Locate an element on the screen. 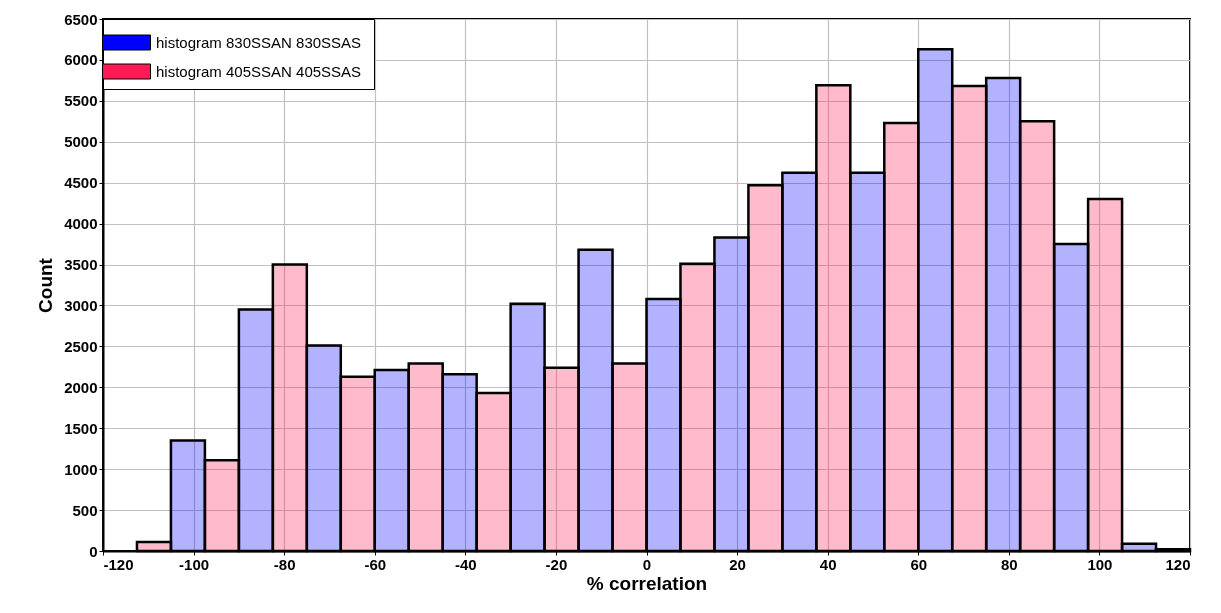 The width and height of the screenshot is (1221, 613). x-tick-label: -20 is located at coordinates (556, 564).